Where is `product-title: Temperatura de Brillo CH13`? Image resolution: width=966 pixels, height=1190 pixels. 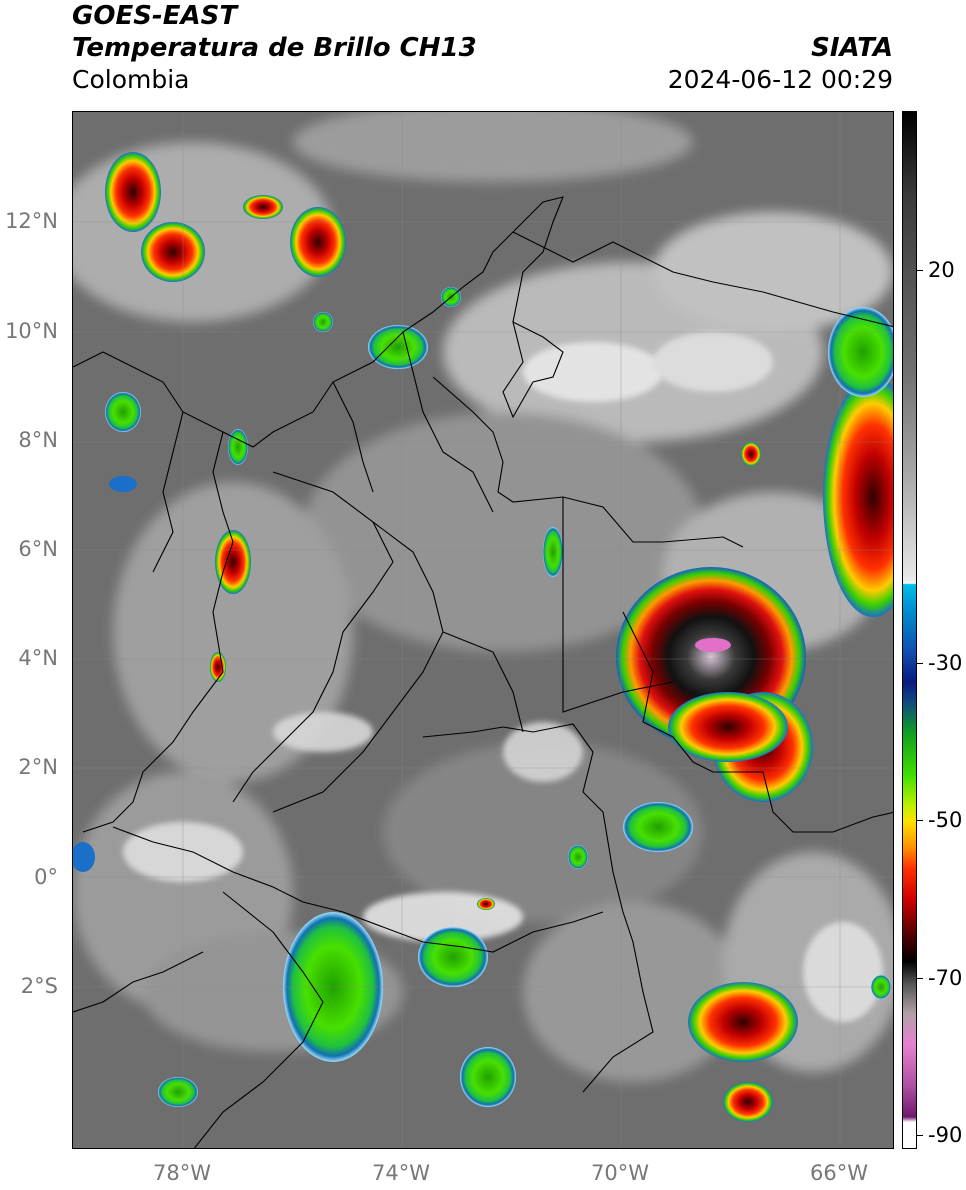
product-title: Temperatura de Brillo CH13 is located at coordinates (274, 48).